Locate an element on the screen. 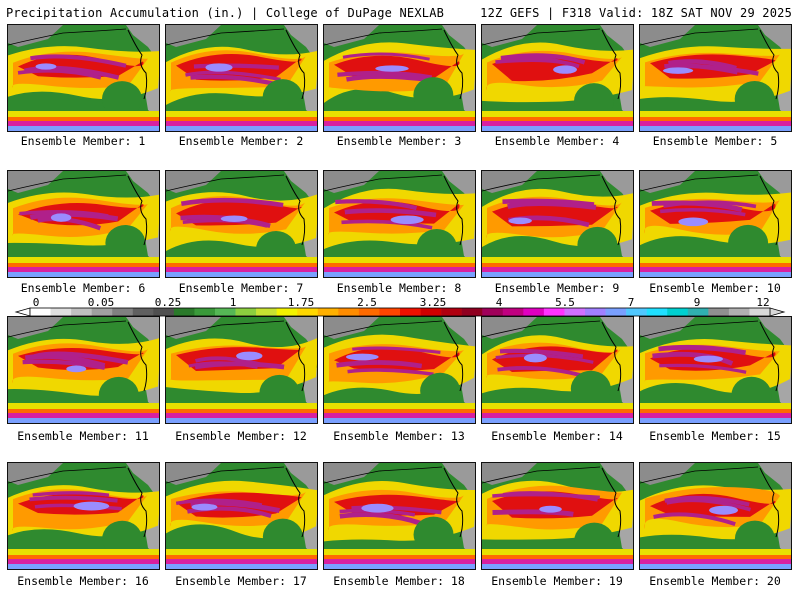 The width and height of the screenshot is (800, 600). colorbar-tick-label: 1 is located at coordinates (233, 302).